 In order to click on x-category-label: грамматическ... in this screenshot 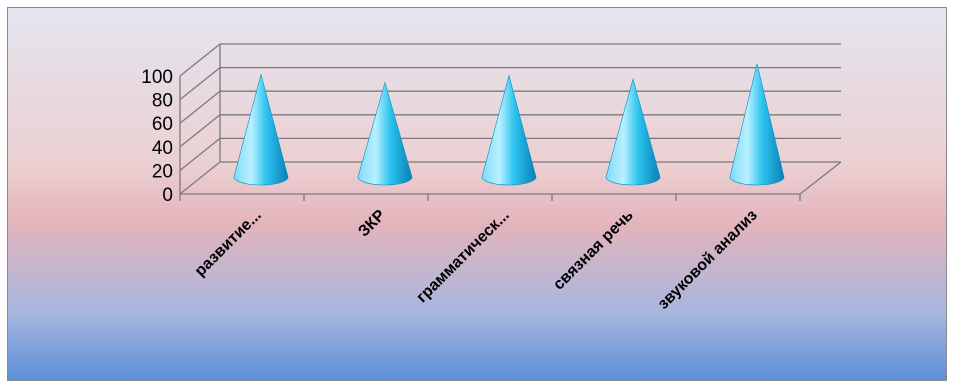, I will do `click(462, 256)`.